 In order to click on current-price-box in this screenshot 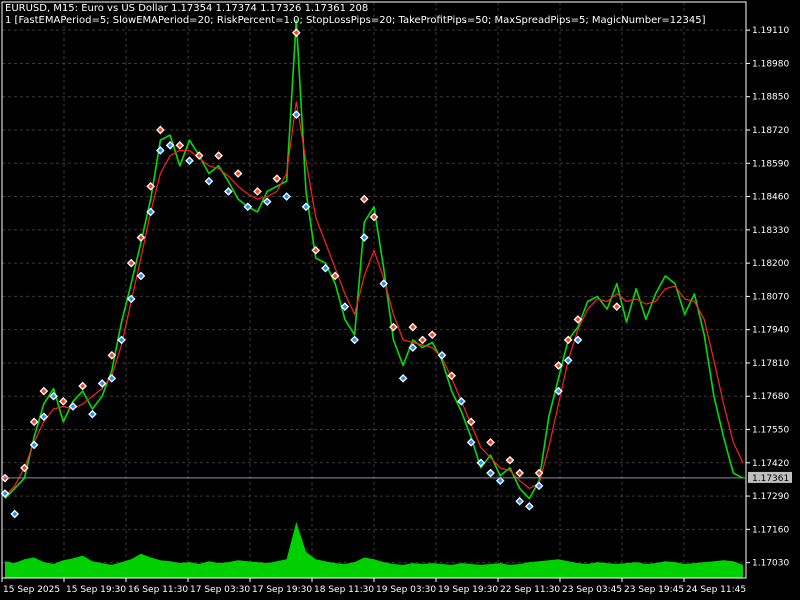, I will do `click(770, 477)`.